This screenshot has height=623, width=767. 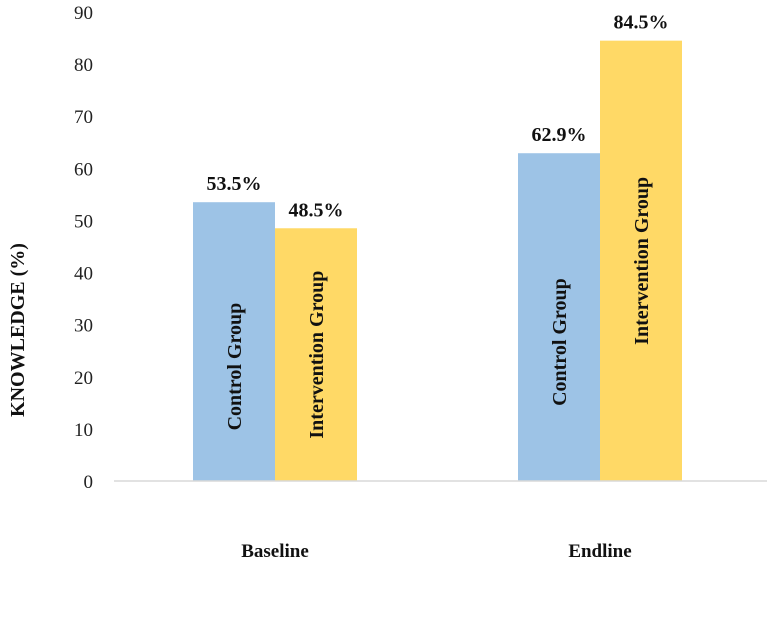 What do you see at coordinates (83, 430) in the screenshot?
I see `y-tick-label: 10` at bounding box center [83, 430].